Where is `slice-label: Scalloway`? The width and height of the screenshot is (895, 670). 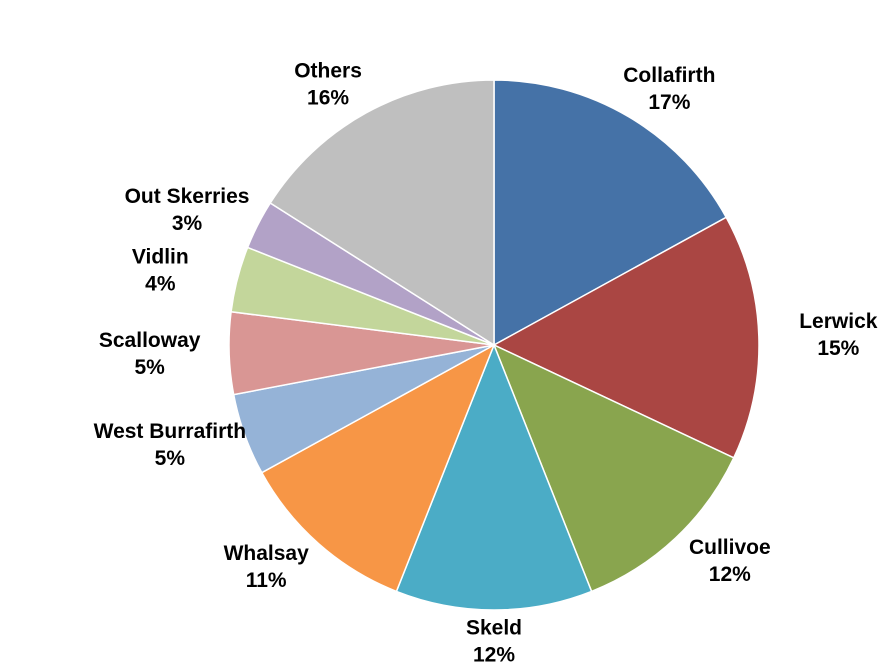
slice-label: Scalloway is located at coordinates (150, 340).